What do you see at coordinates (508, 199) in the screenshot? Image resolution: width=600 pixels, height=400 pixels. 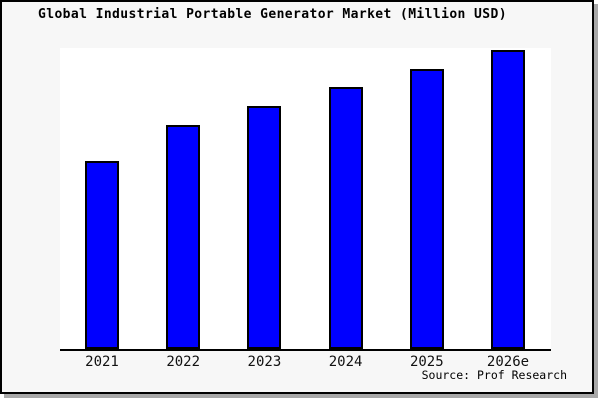 I see `bar-2026e` at bounding box center [508, 199].